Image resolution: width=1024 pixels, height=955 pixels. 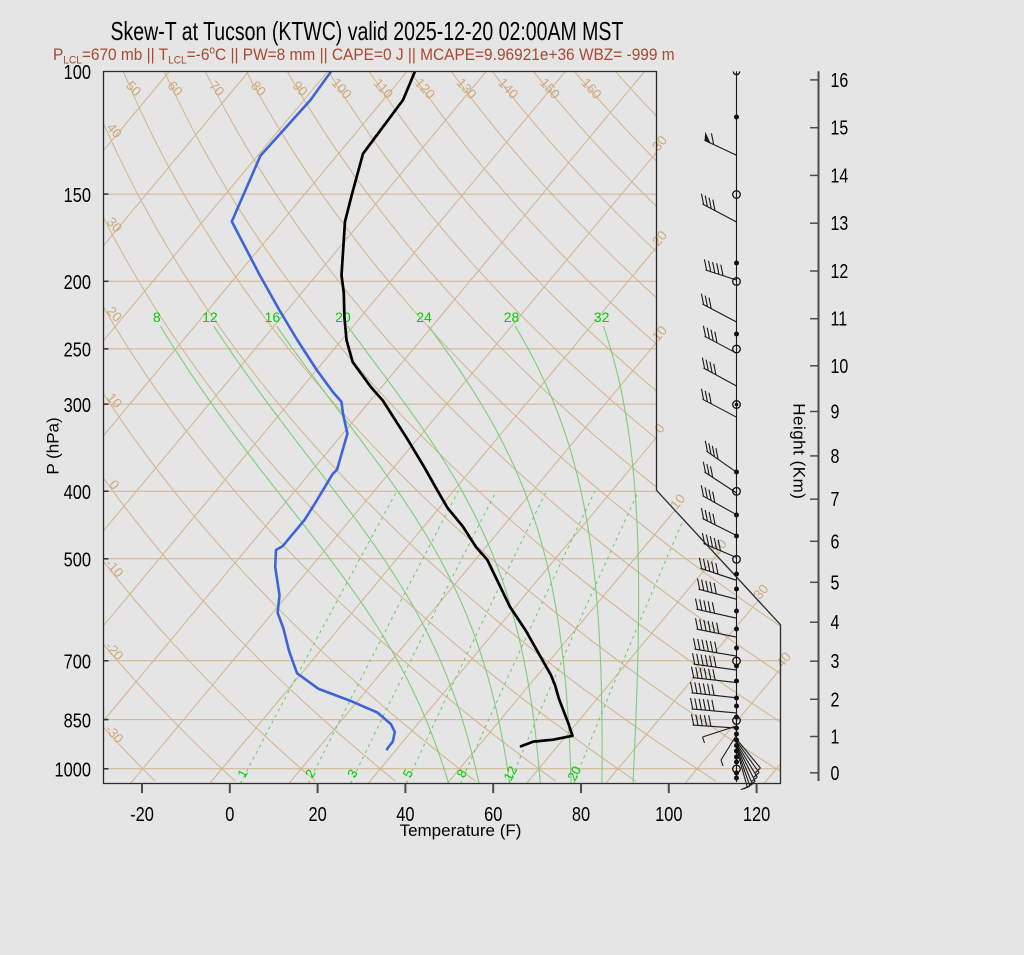 What do you see at coordinates (840, 128) in the screenshot?
I see `svg-text: 15` at bounding box center [840, 128].